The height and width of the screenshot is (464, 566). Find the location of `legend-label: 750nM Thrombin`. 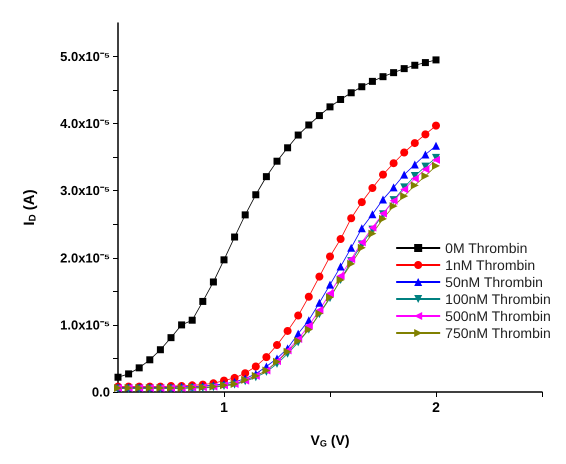

legend-label: 750nM Thrombin is located at coordinates (498, 333).